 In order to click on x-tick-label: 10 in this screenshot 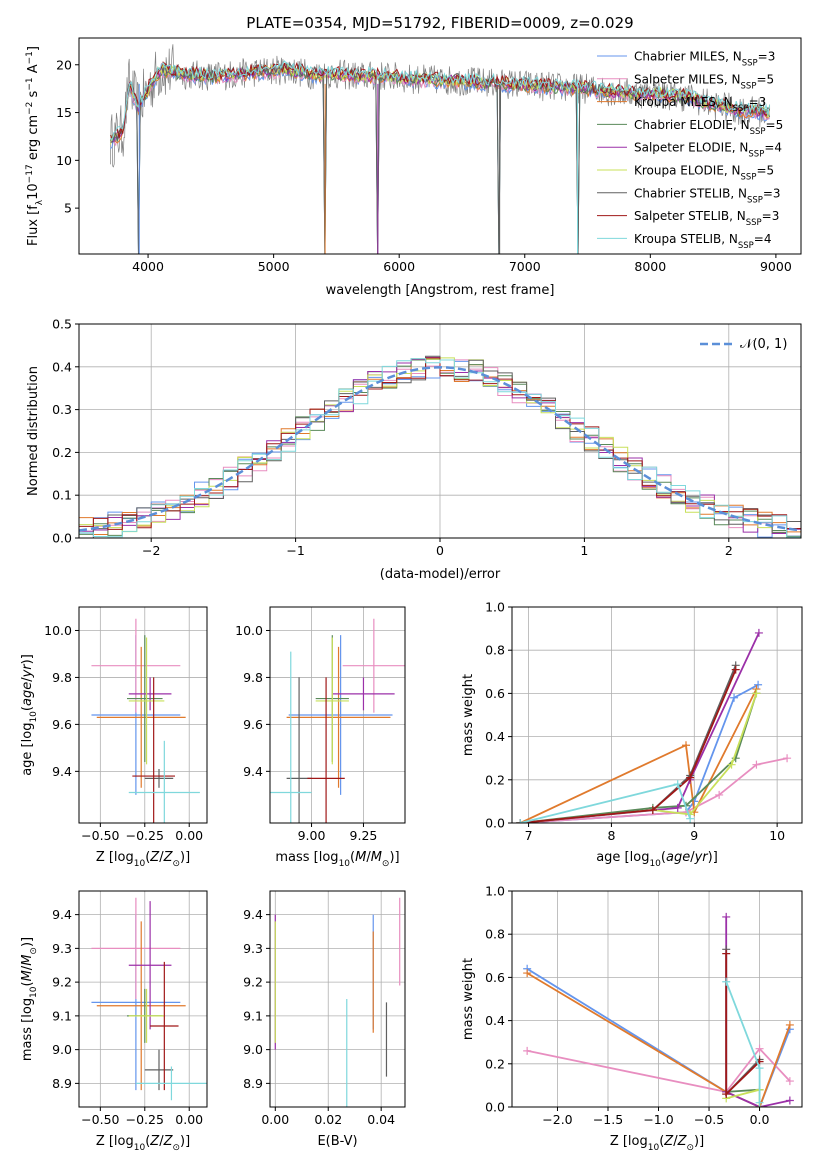, I will do `click(777, 835)`.